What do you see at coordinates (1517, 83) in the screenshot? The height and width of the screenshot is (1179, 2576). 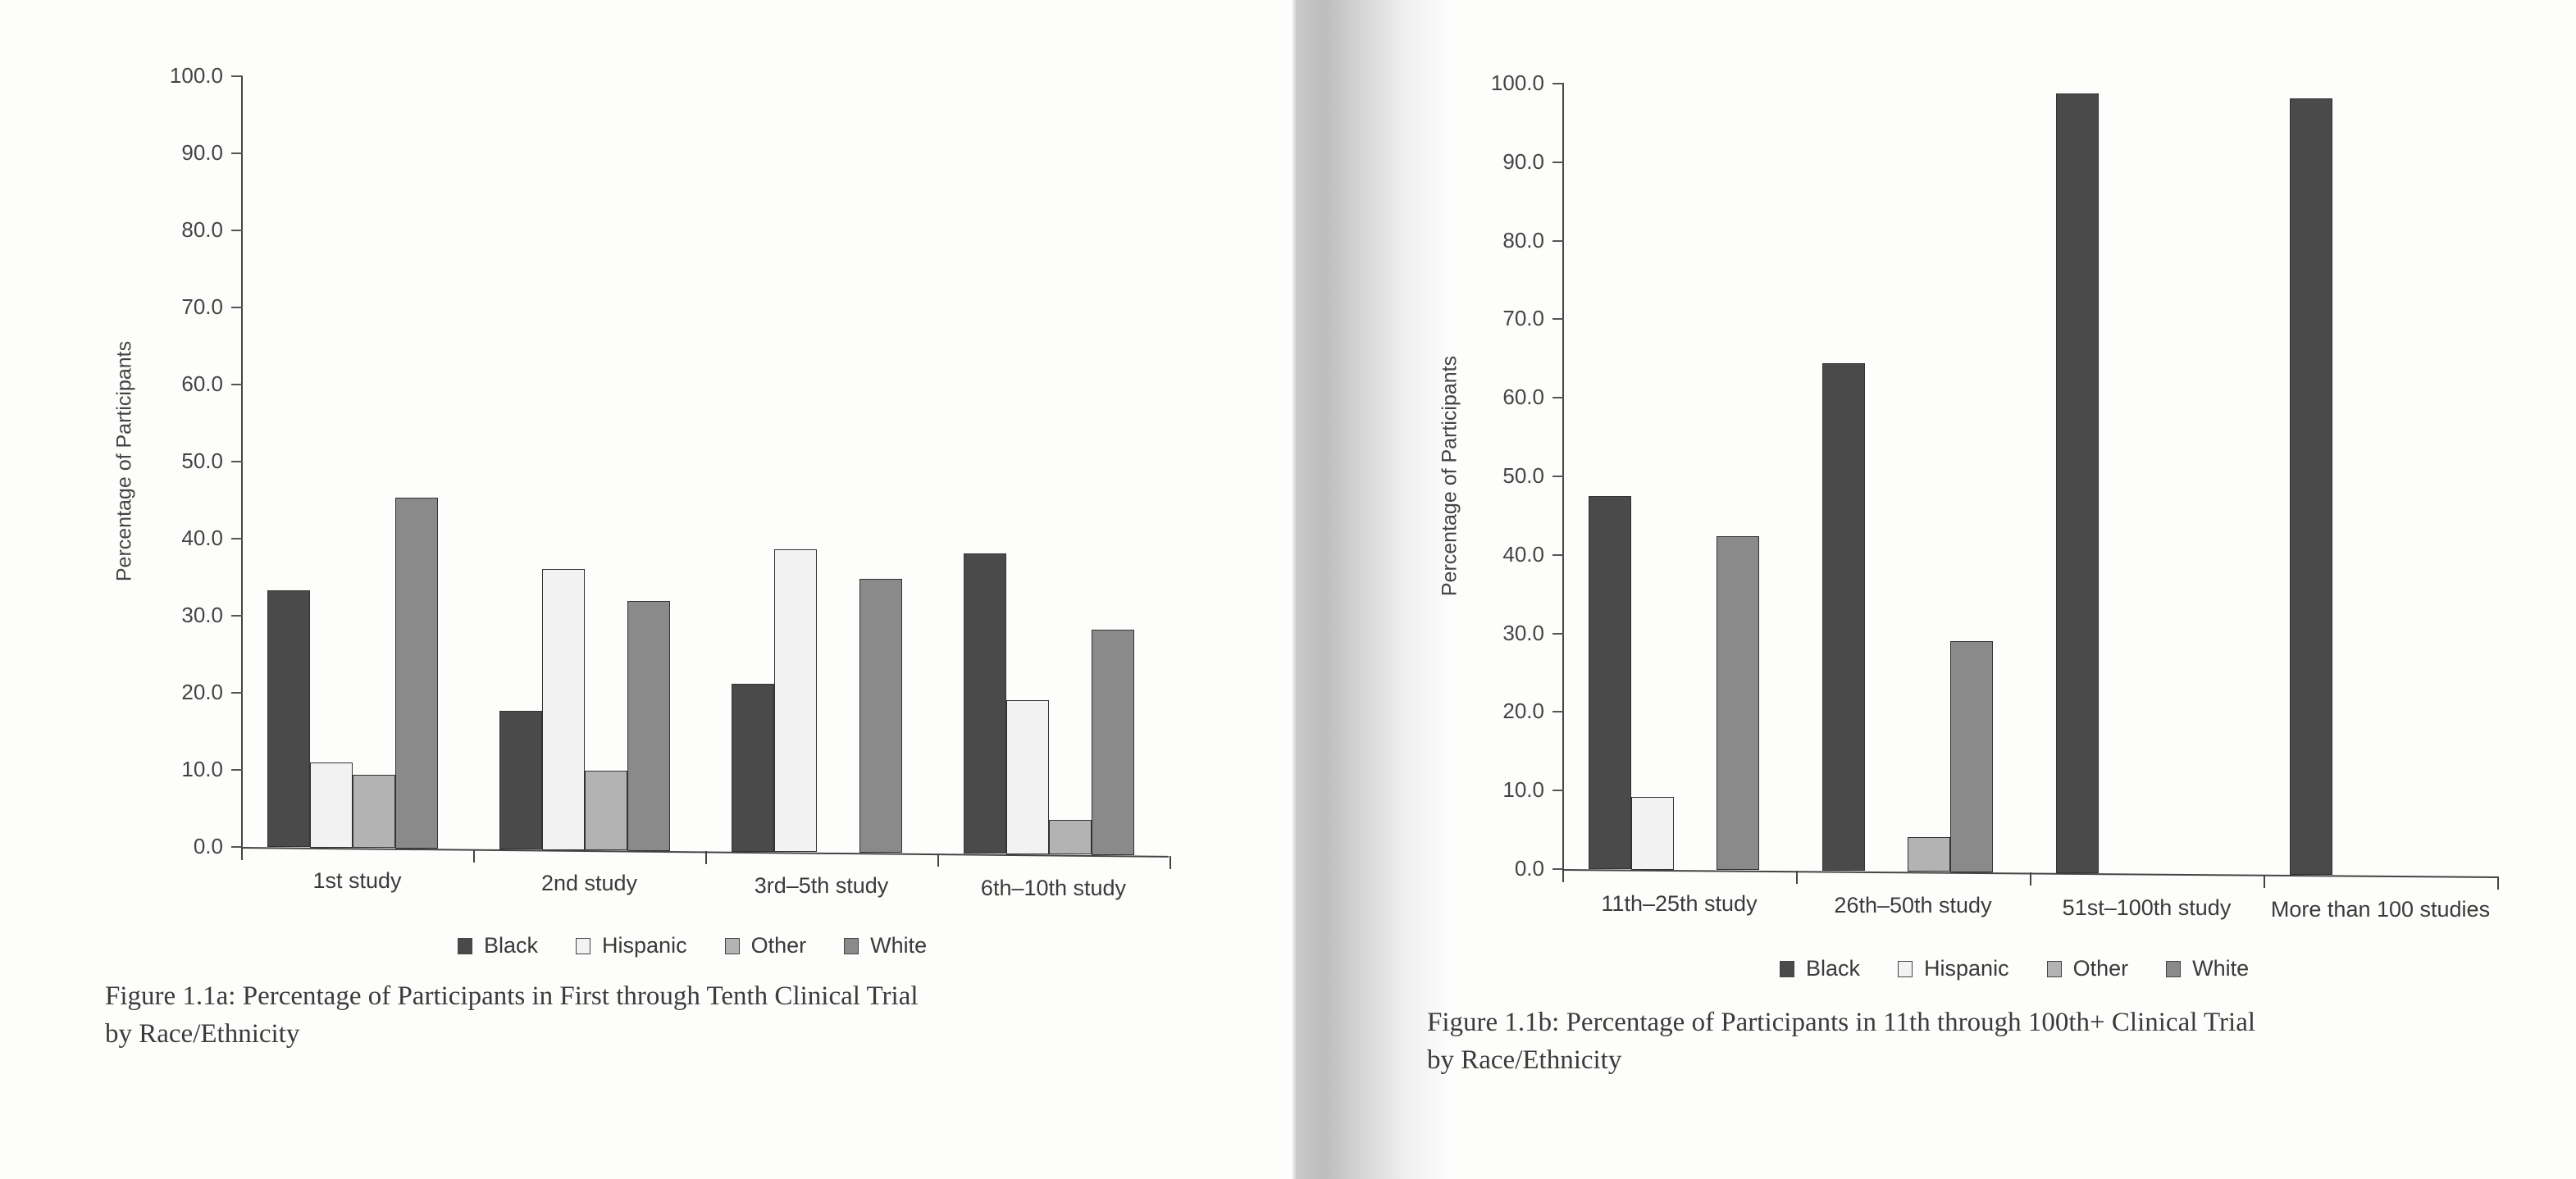 I see `y-tick-label: 100.0` at bounding box center [1517, 83].